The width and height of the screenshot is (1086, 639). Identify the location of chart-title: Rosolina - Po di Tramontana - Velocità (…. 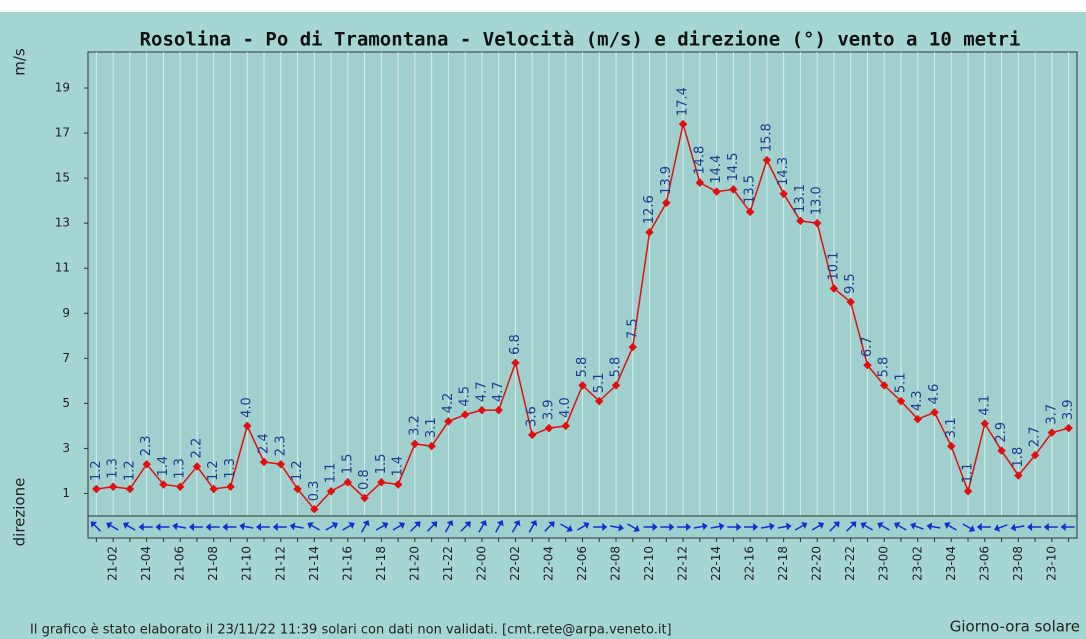
(580, 40).